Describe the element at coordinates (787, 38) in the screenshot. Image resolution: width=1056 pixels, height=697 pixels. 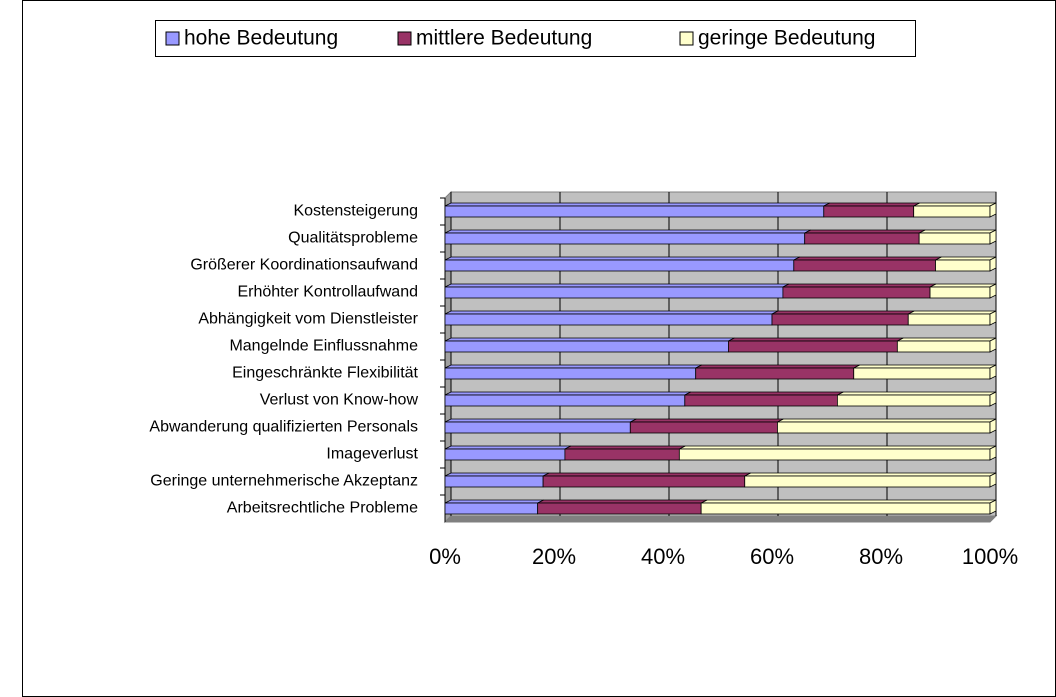
I see `legend-label: geringe Bedeutung` at that location.